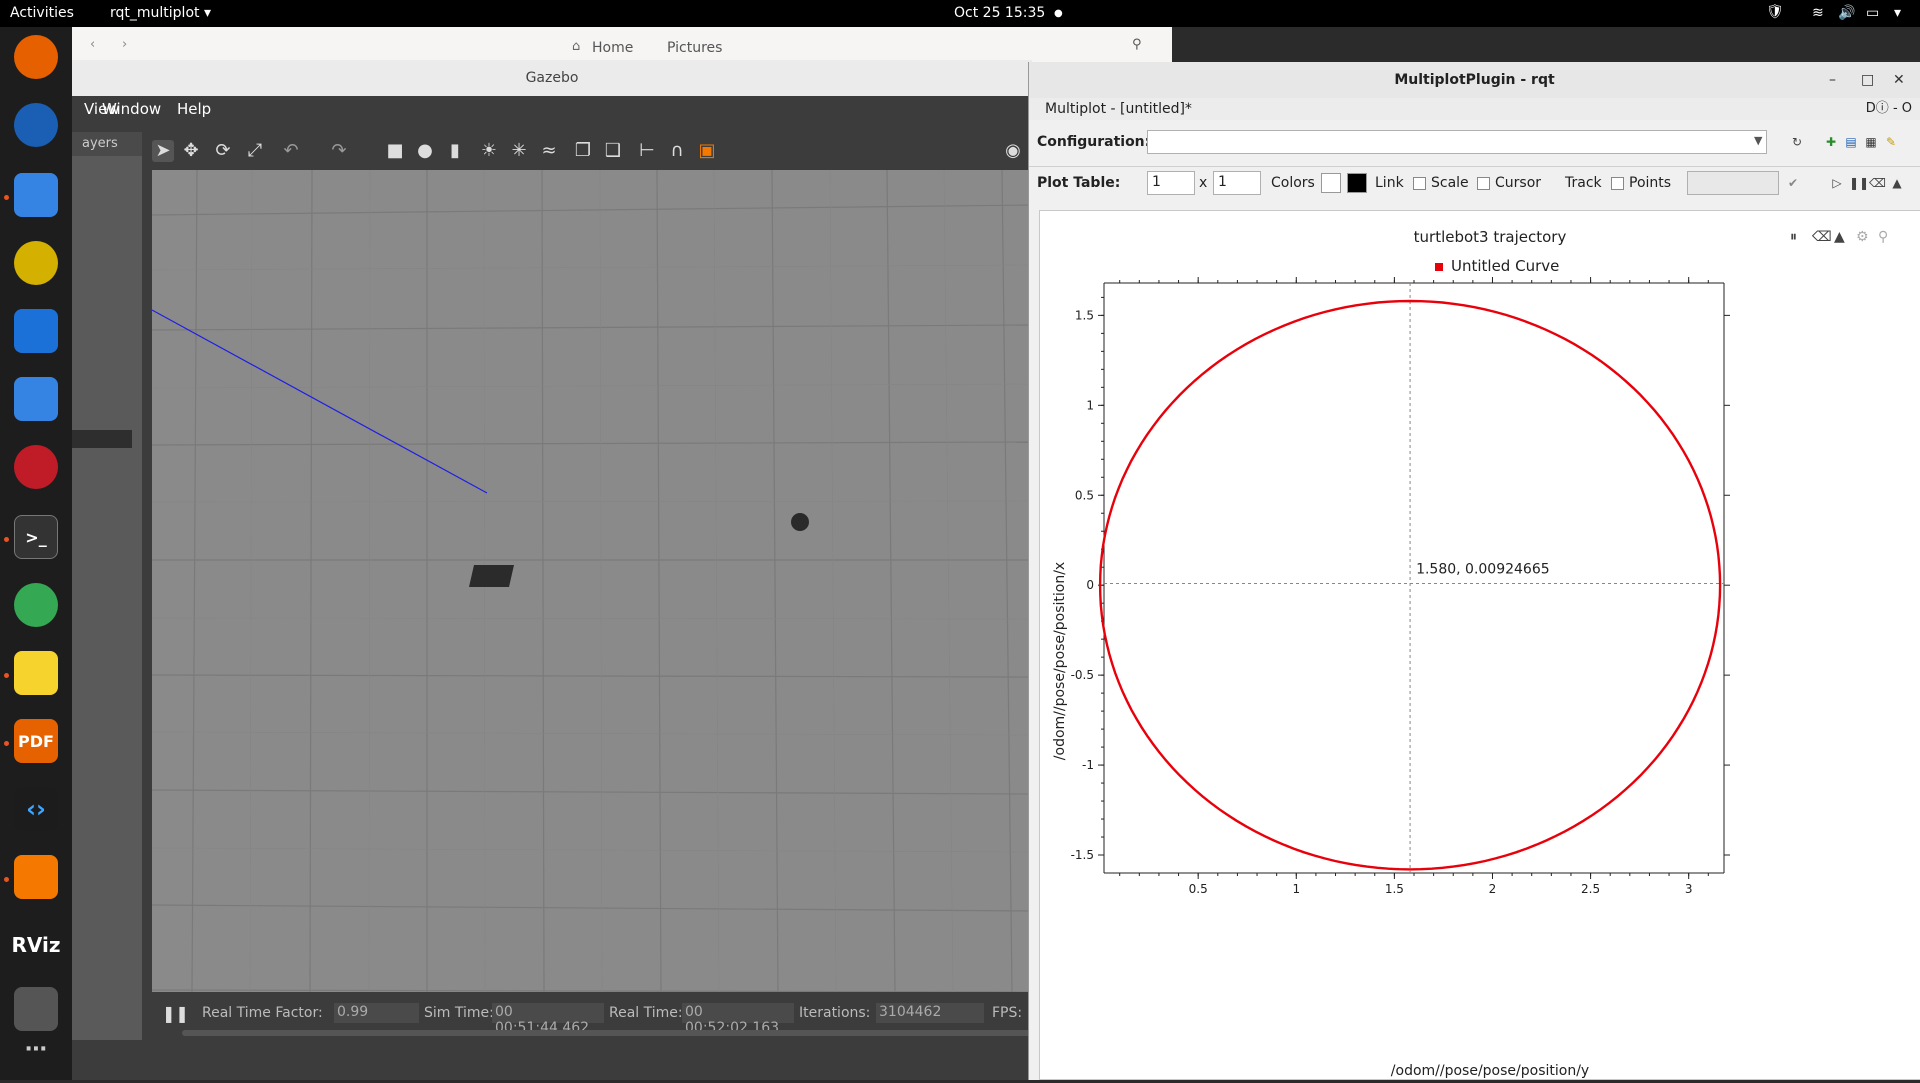  What do you see at coordinates (107, 144) in the screenshot?
I see `tab-layers: ayers` at bounding box center [107, 144].